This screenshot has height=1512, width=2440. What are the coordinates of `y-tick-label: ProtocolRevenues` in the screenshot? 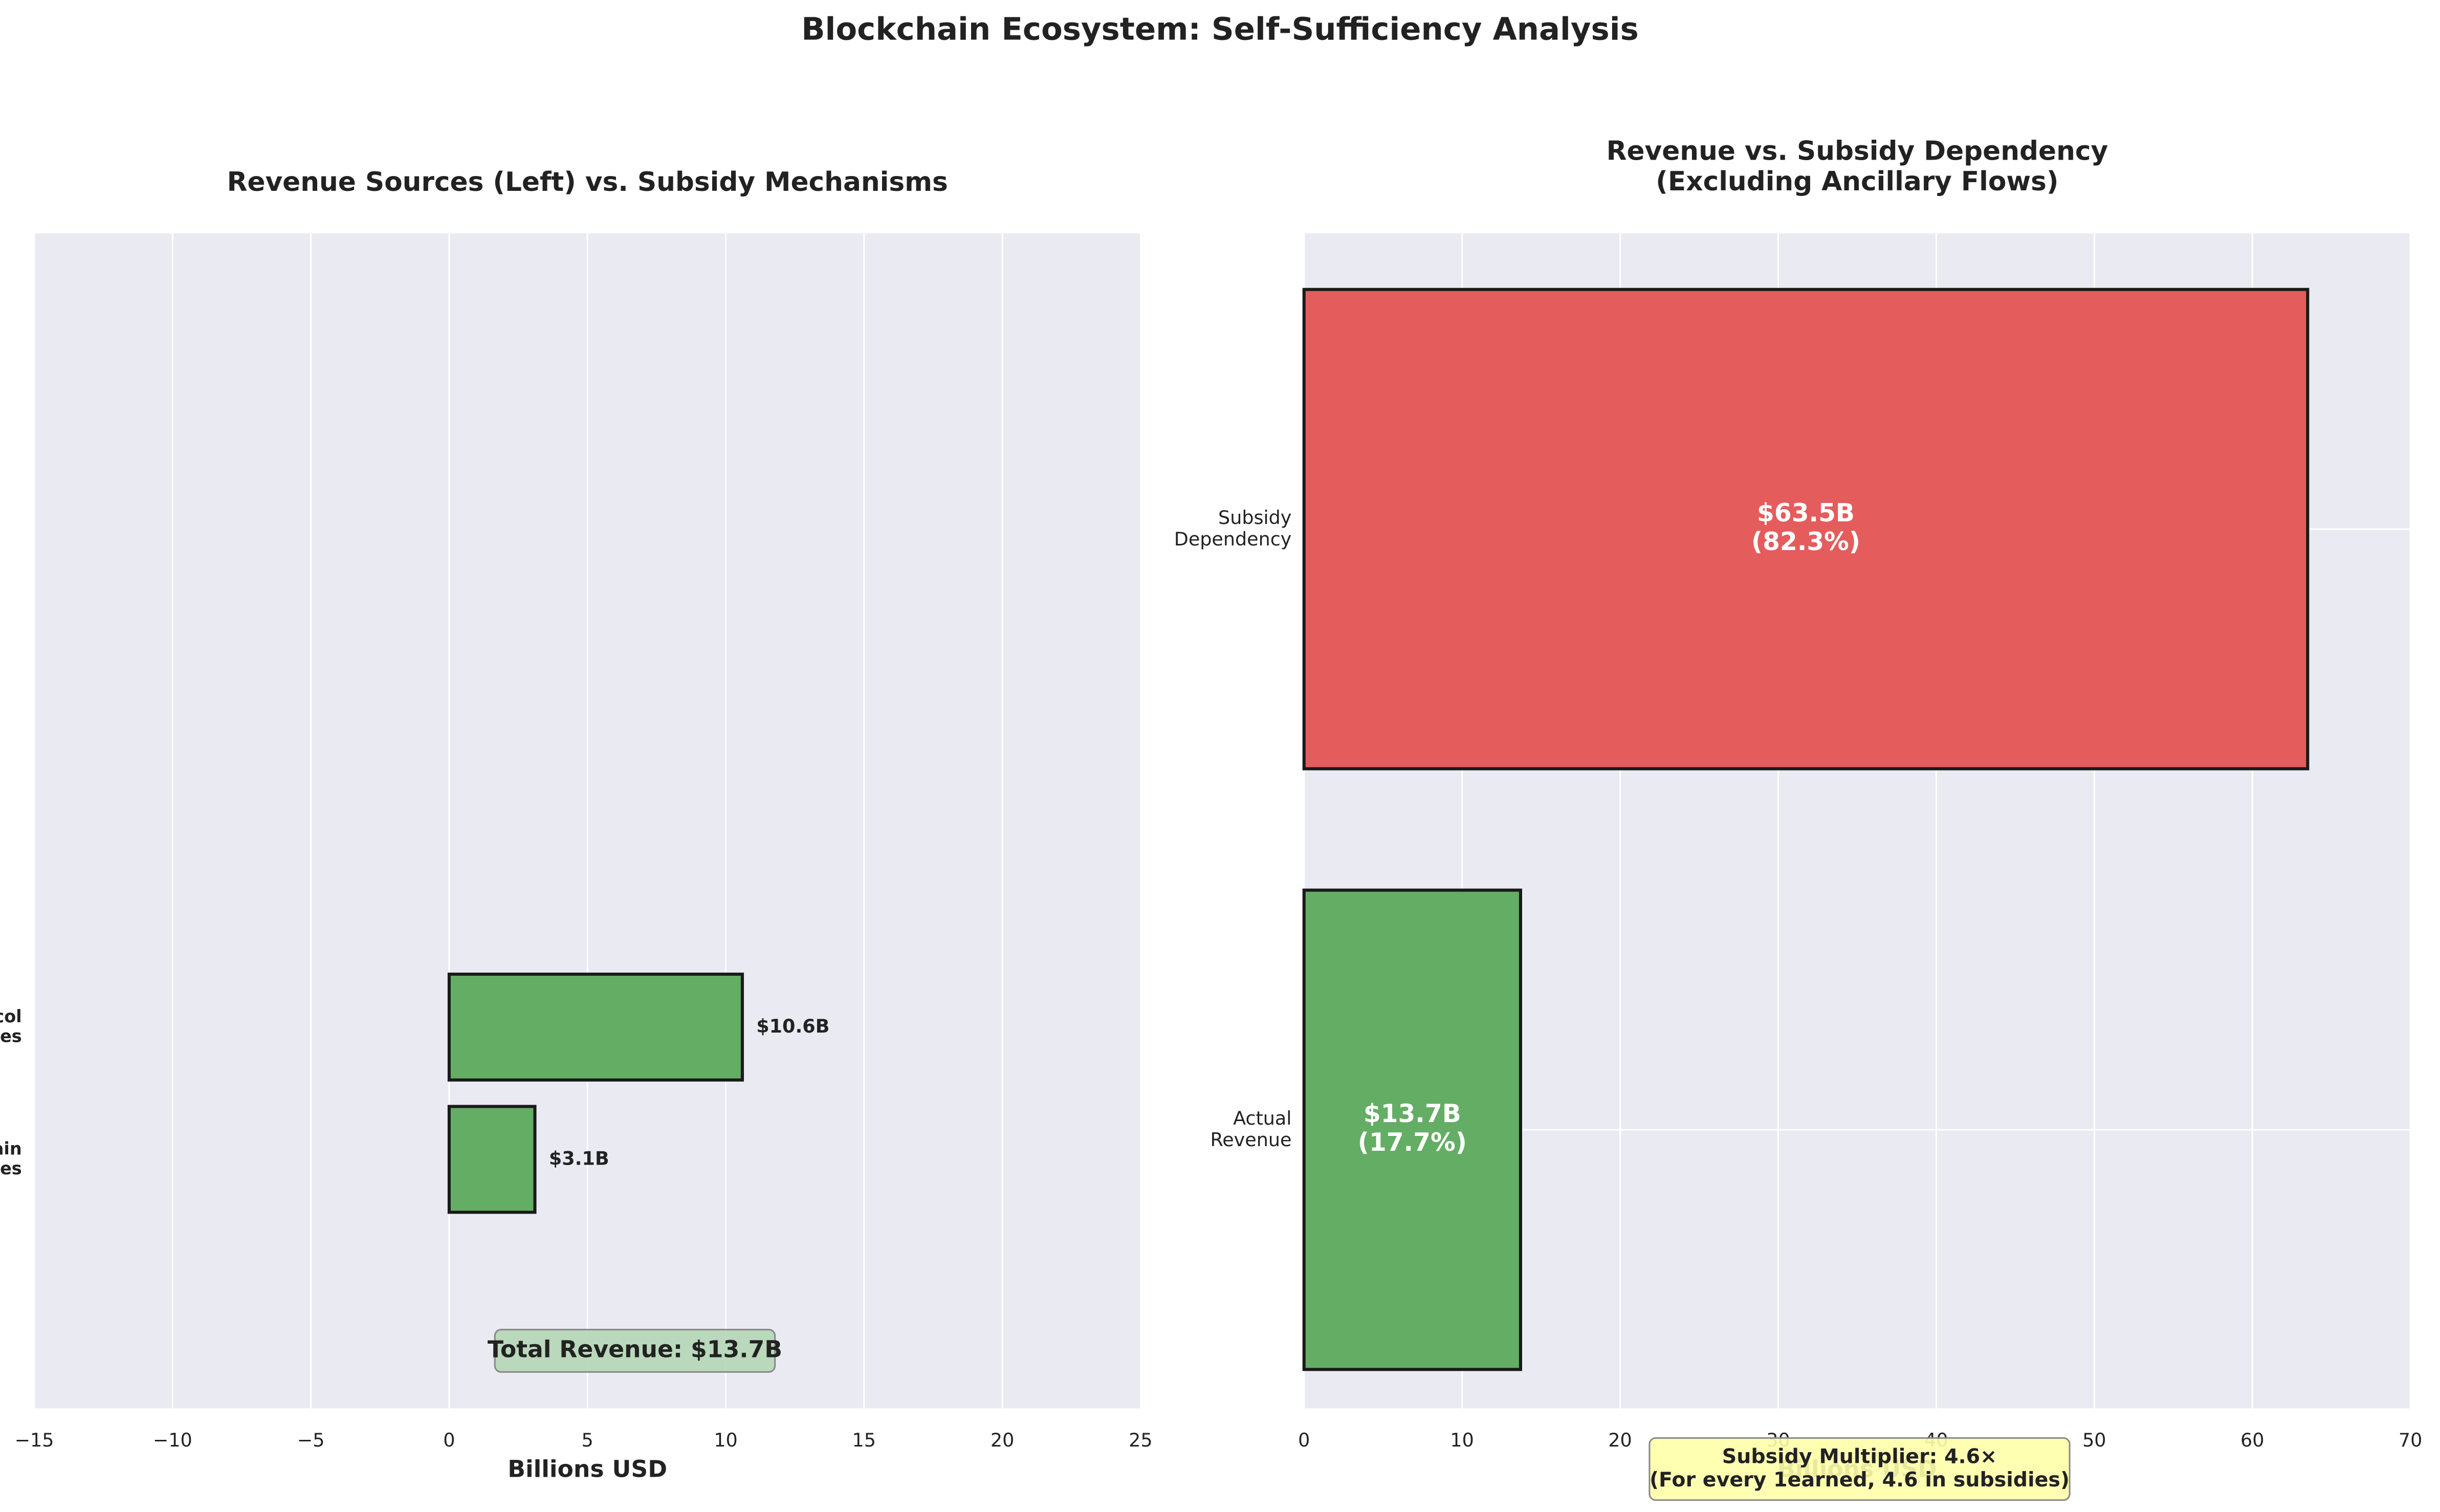 It's located at (11, 1026).